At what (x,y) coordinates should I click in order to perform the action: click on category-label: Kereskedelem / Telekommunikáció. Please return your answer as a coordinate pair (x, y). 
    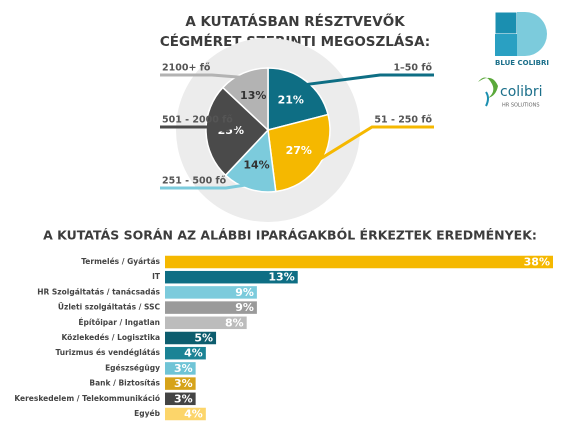
    Looking at the image, I should click on (87, 398).